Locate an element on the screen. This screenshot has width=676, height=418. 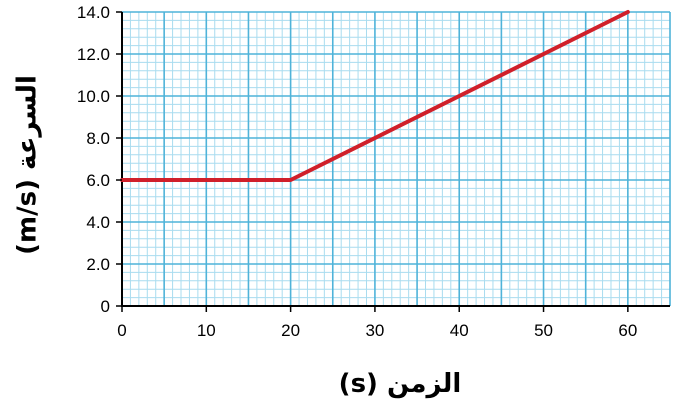
y-tick-label: 2.0 is located at coordinates (98, 264).